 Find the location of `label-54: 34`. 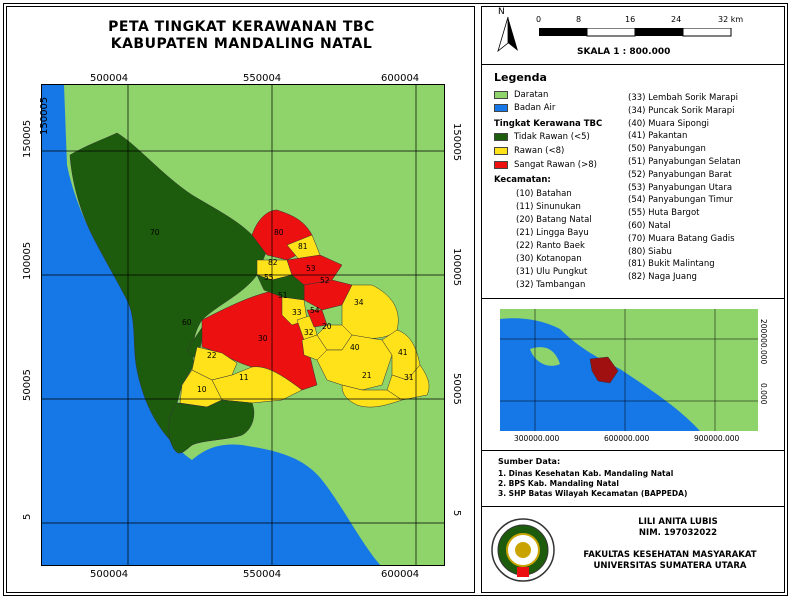

label-54: 34 is located at coordinates (359, 302).